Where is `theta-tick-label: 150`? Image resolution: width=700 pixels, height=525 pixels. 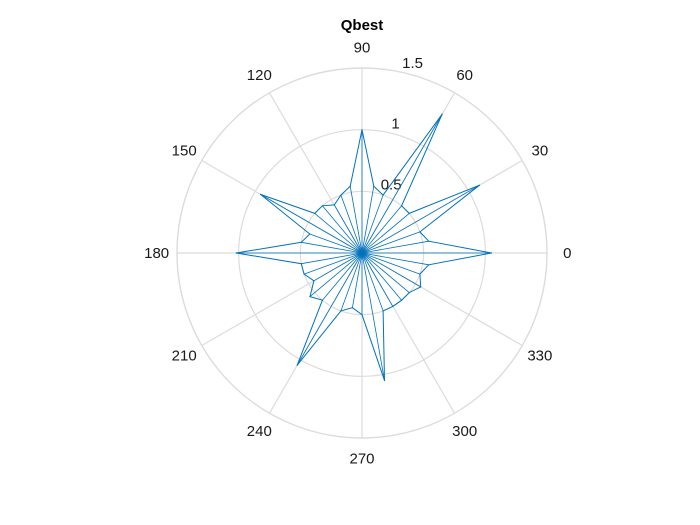
theta-tick-label: 150 is located at coordinates (184, 150).